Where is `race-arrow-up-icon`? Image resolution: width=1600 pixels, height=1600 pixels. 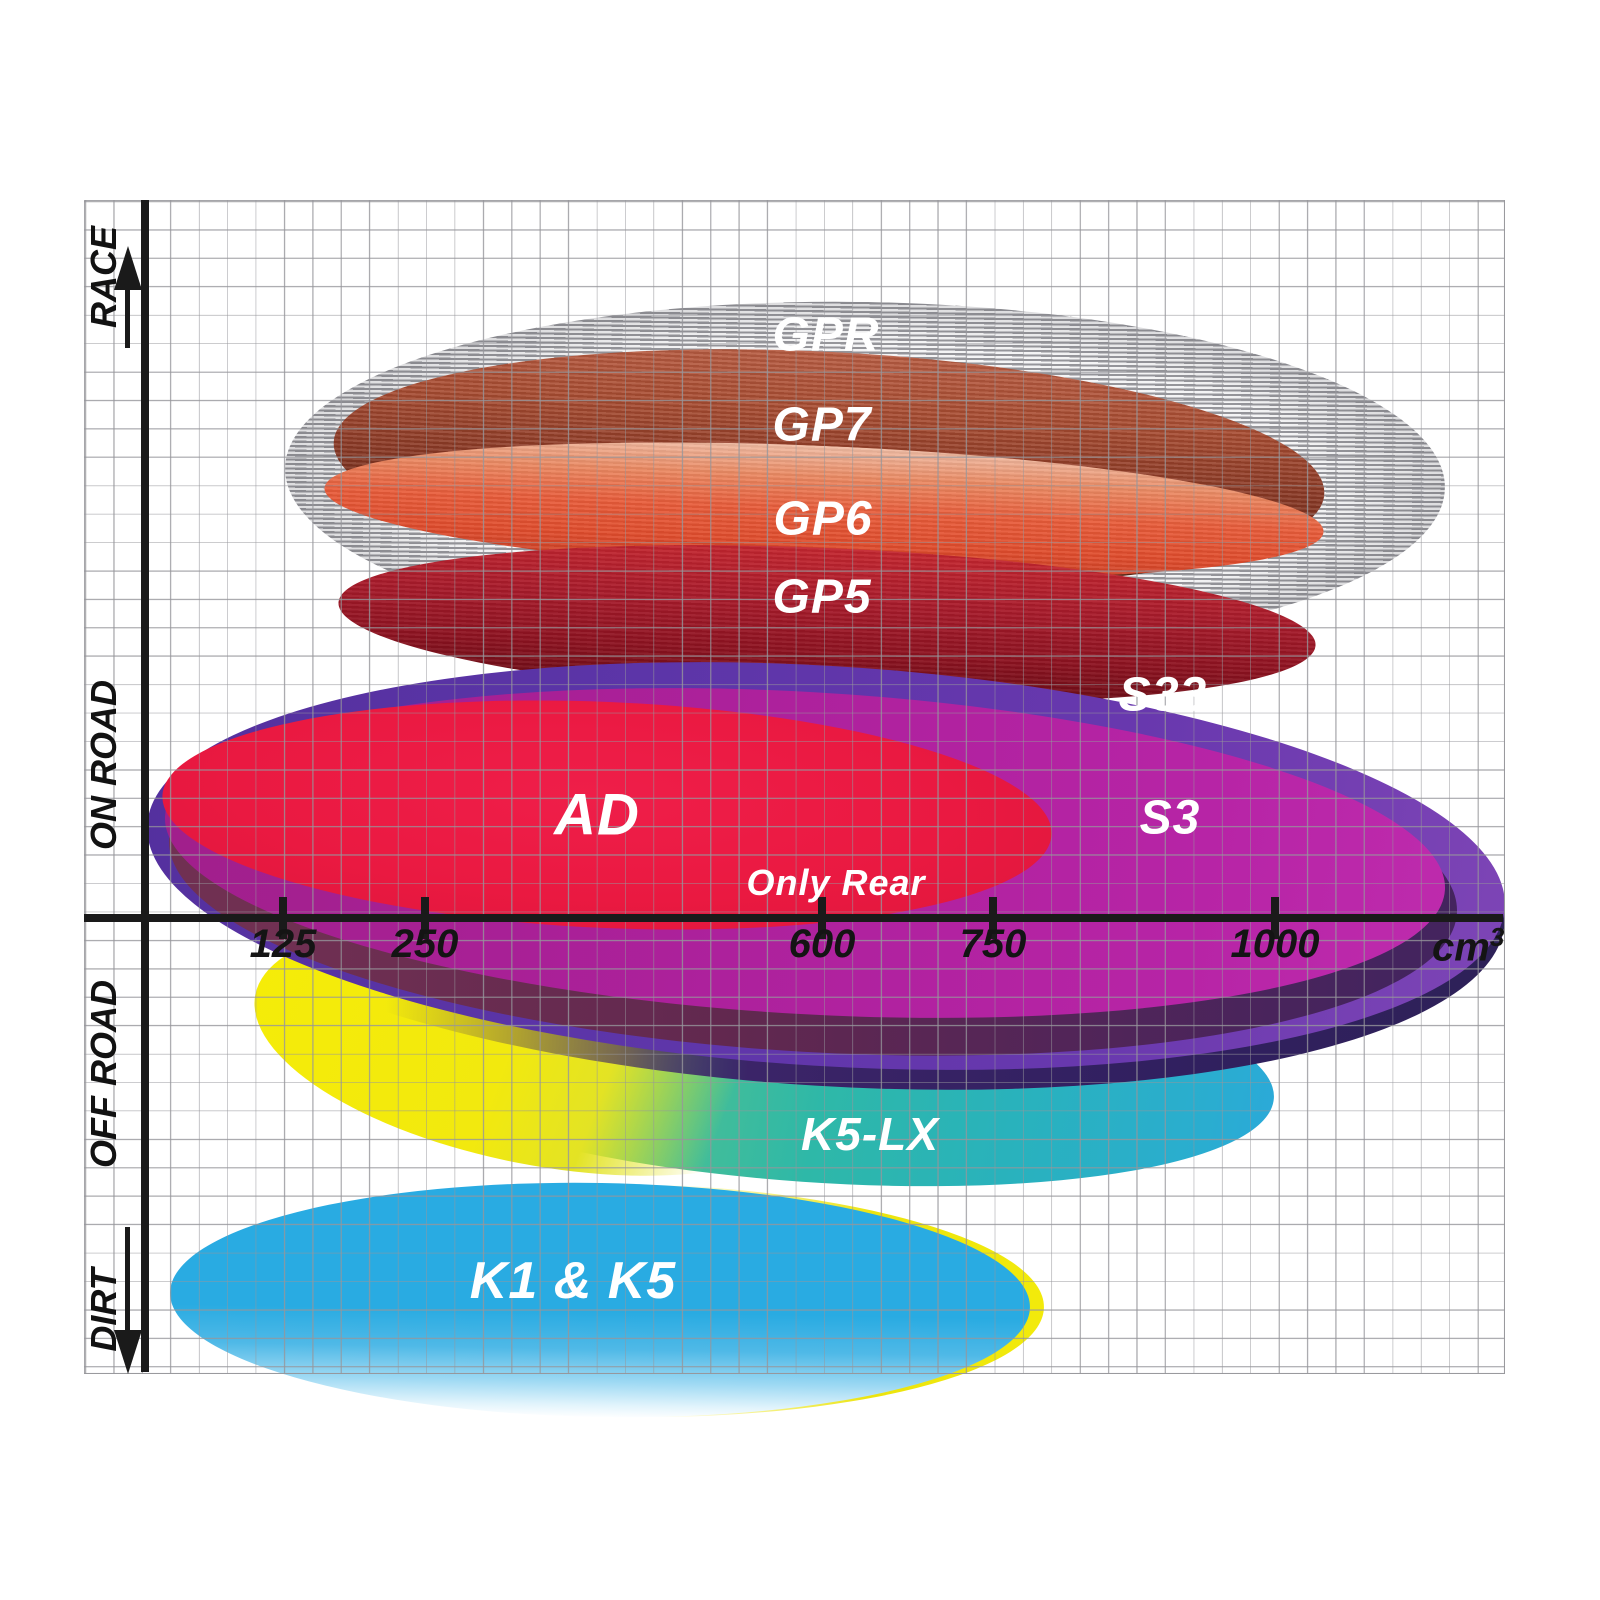 race-arrow-up-icon is located at coordinates (128, 268).